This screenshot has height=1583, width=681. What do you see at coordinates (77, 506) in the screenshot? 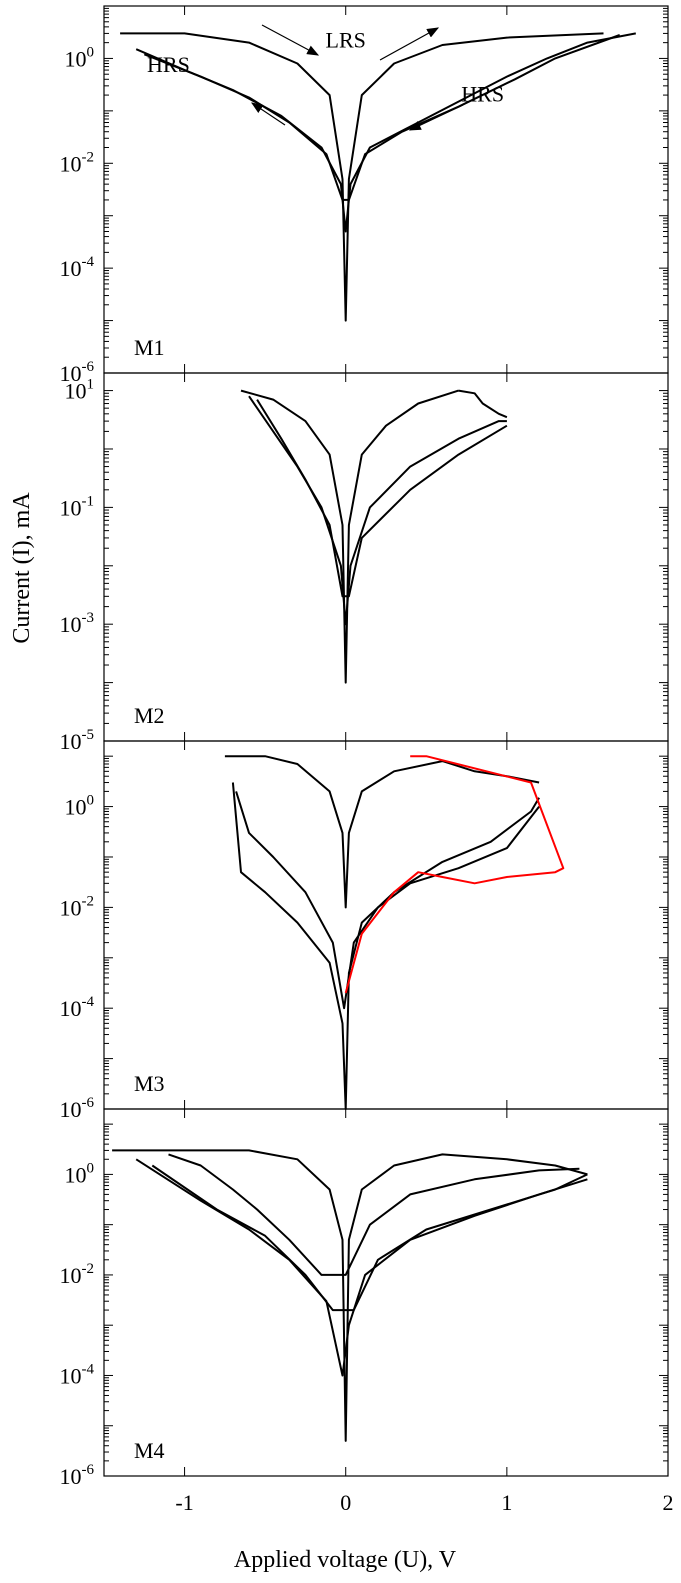
I see `y-tick-label: 10⁻¹` at bounding box center [77, 506].